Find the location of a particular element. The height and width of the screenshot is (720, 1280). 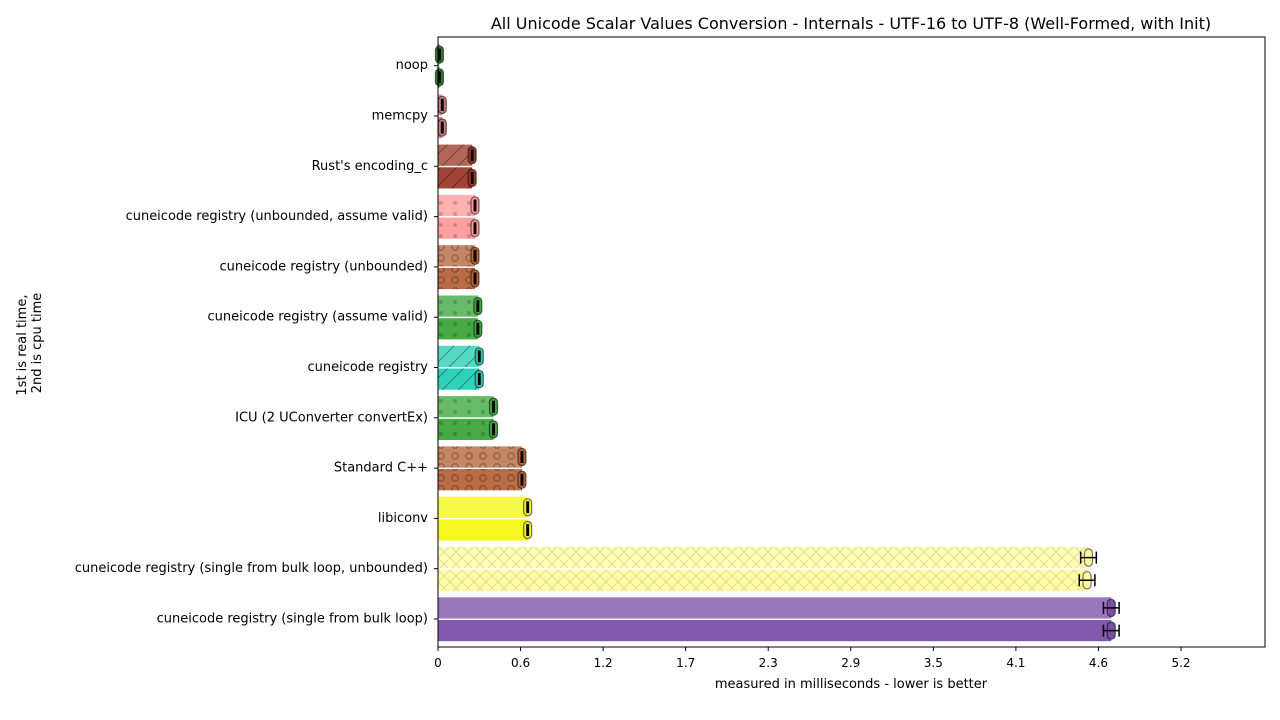

category-label: memcpy is located at coordinates (400, 116).